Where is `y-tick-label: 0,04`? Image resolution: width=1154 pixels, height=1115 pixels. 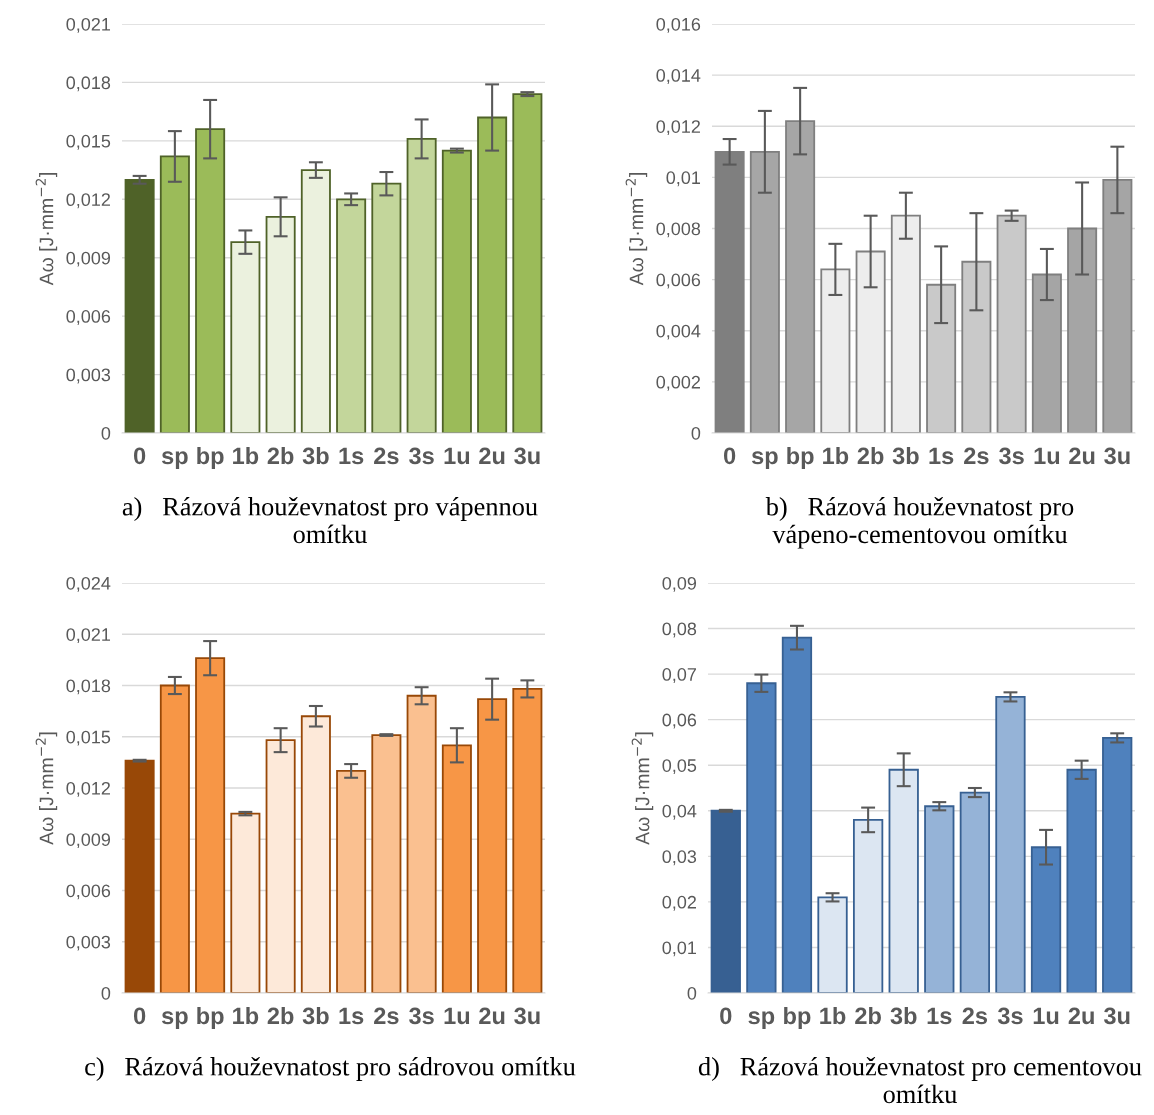 y-tick-label: 0,04 is located at coordinates (679, 812).